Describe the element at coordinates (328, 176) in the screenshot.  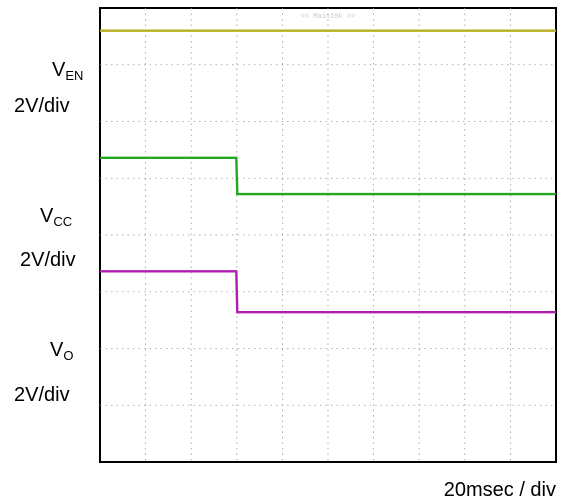
I see `vcc-trace` at that location.